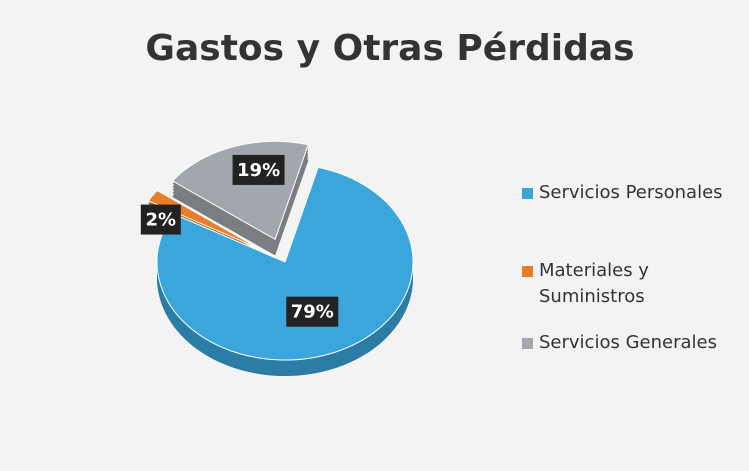  I want to click on legend-item: Servicios Generales, so click(629, 343).